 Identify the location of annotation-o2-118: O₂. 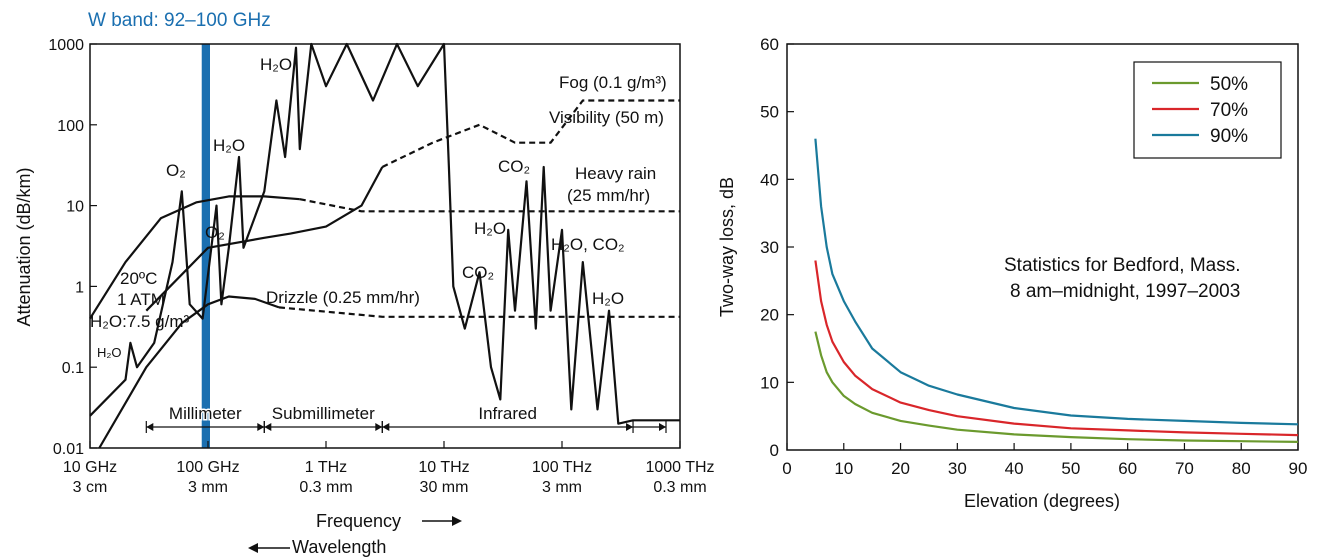
(215, 232).